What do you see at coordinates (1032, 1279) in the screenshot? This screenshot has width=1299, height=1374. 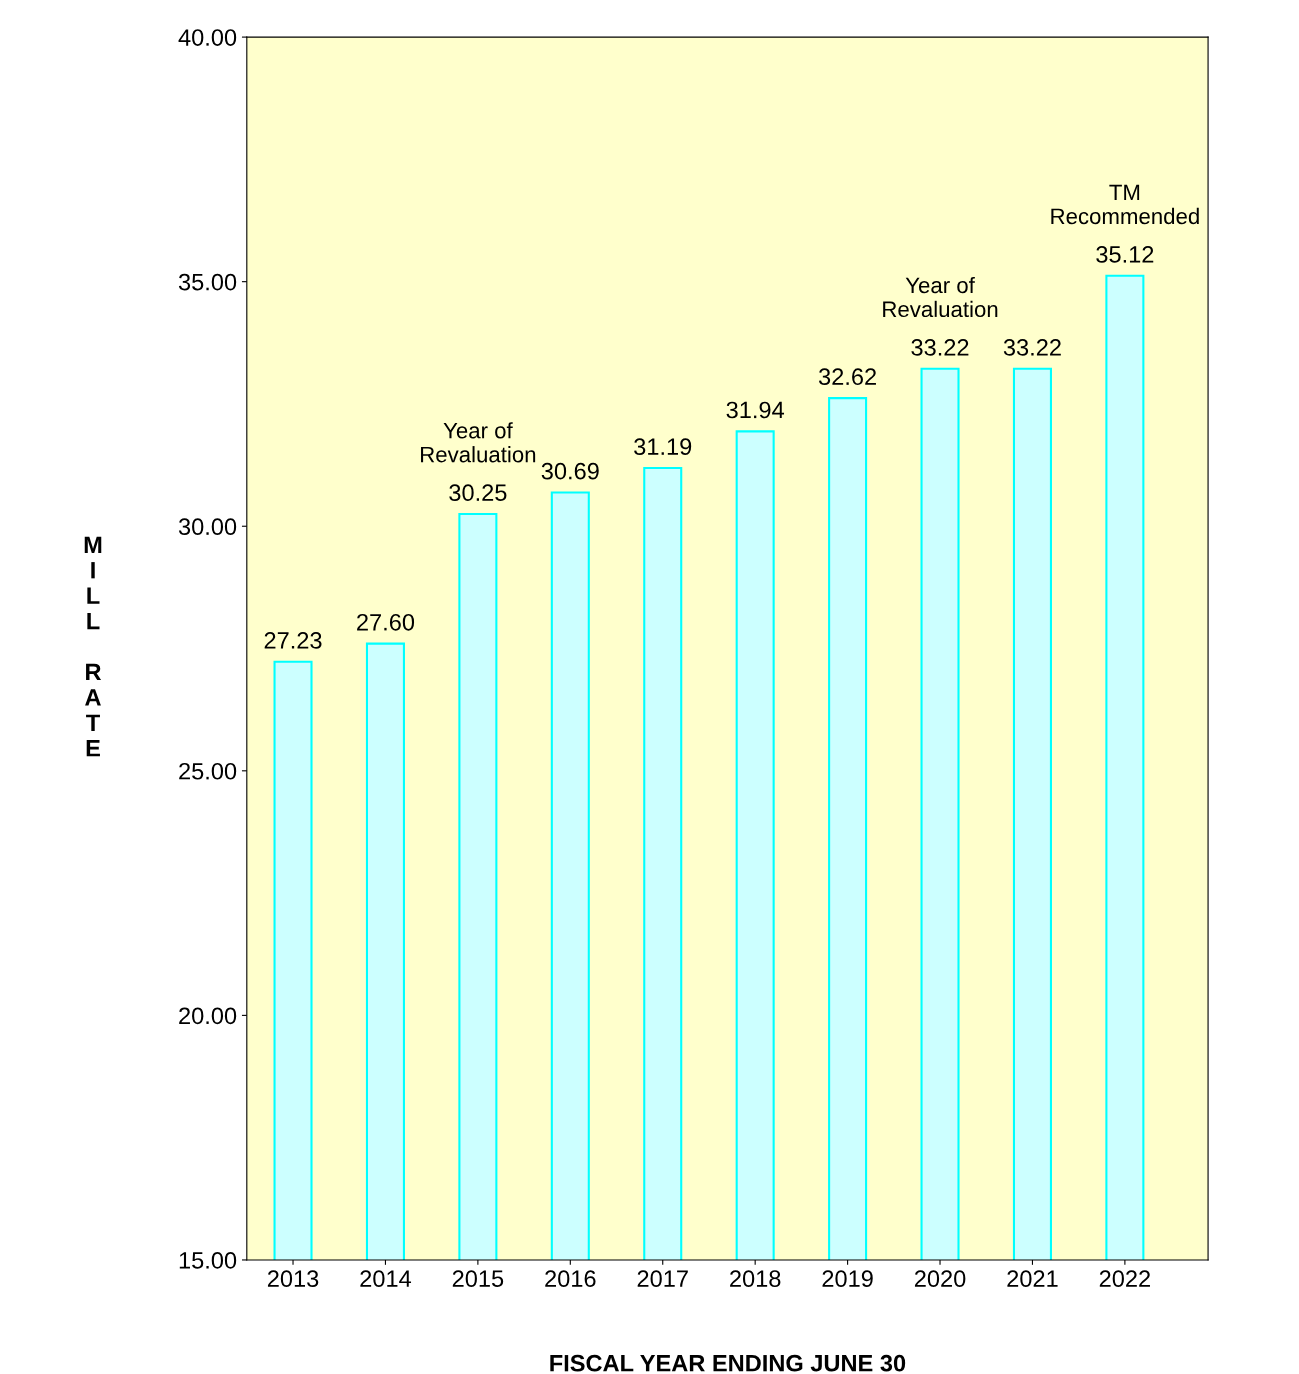 I see `x-tick-label: 2021` at bounding box center [1032, 1279].